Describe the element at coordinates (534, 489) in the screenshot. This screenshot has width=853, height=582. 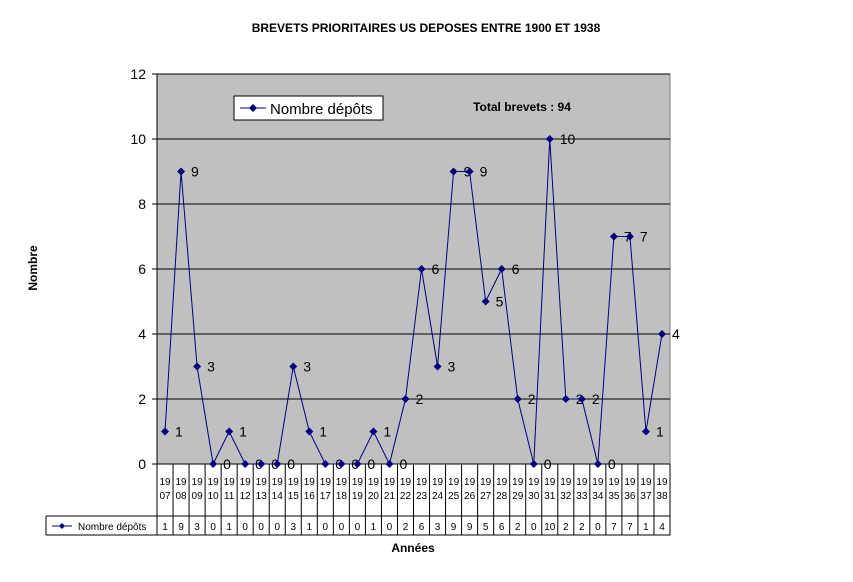
I see `x-tick-label: 19 30` at that location.